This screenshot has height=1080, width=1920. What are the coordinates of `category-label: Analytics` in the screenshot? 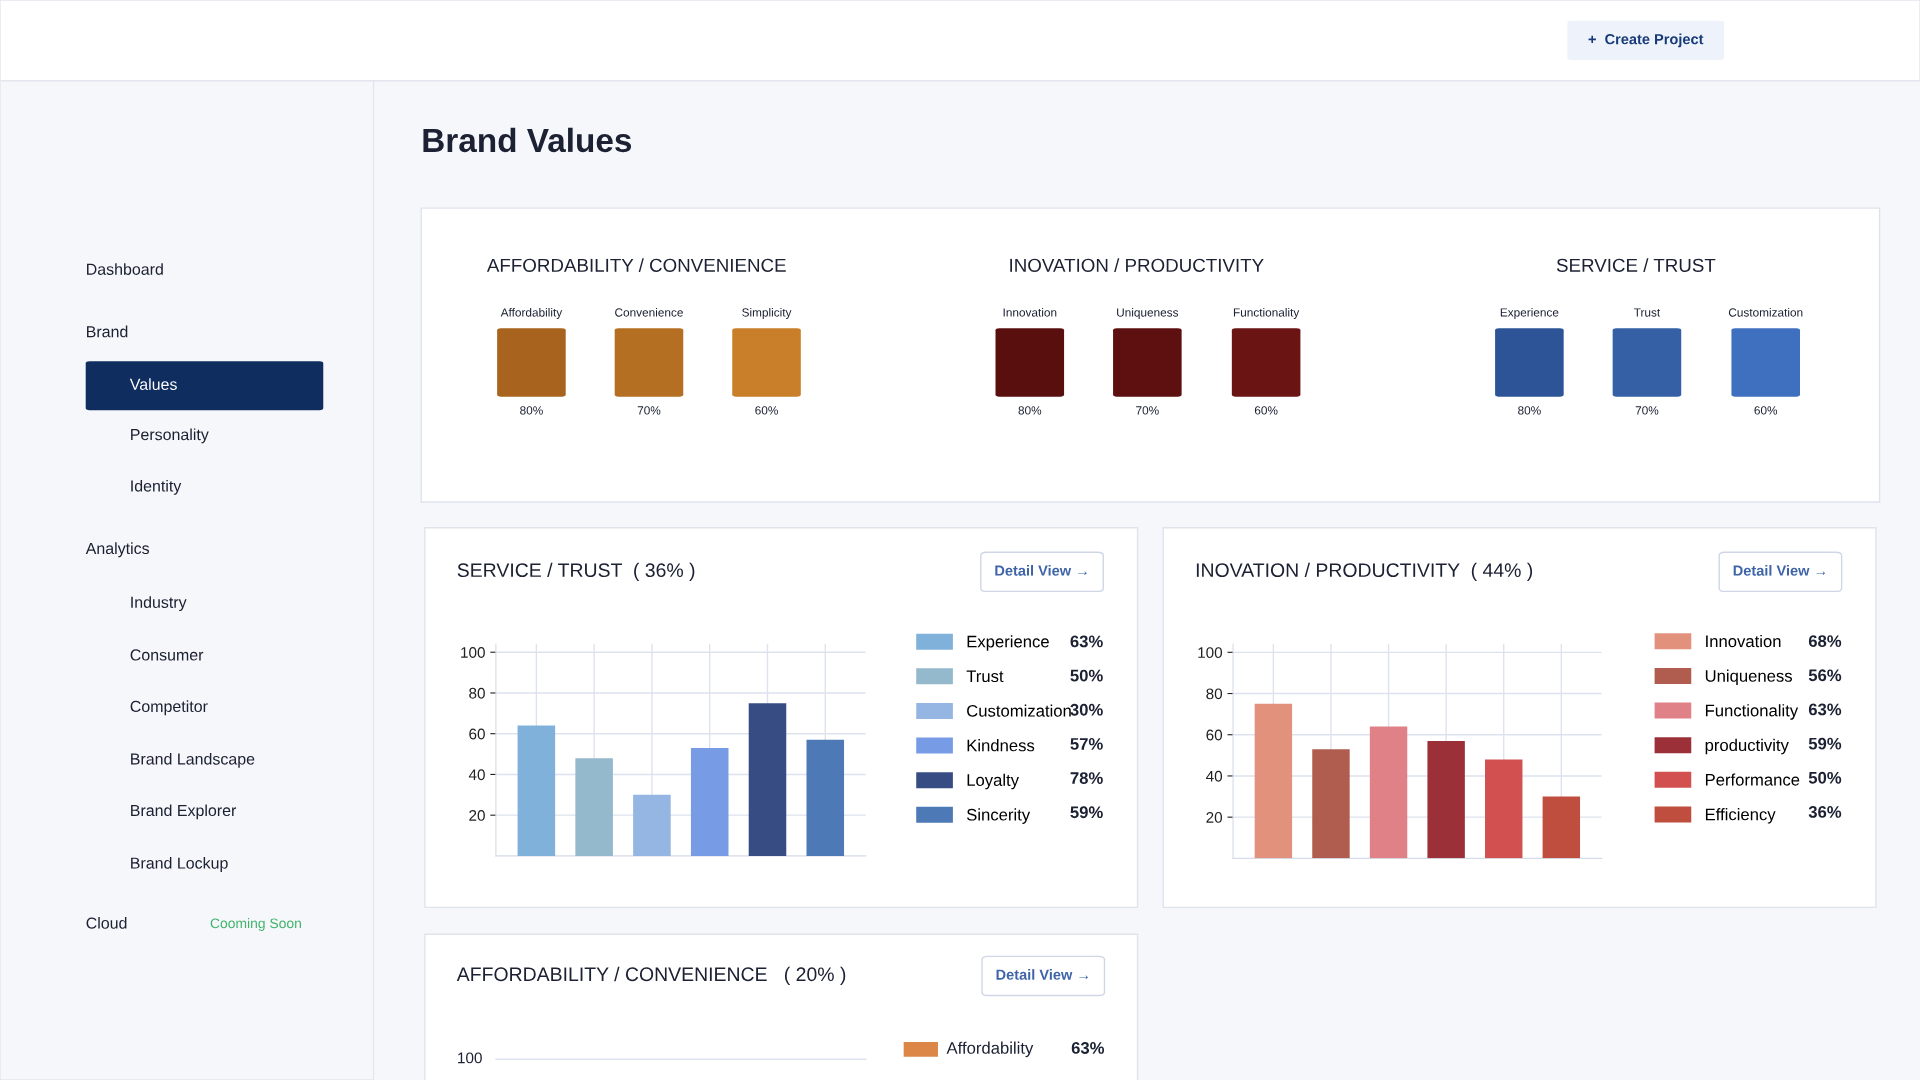 It's located at (117, 550).